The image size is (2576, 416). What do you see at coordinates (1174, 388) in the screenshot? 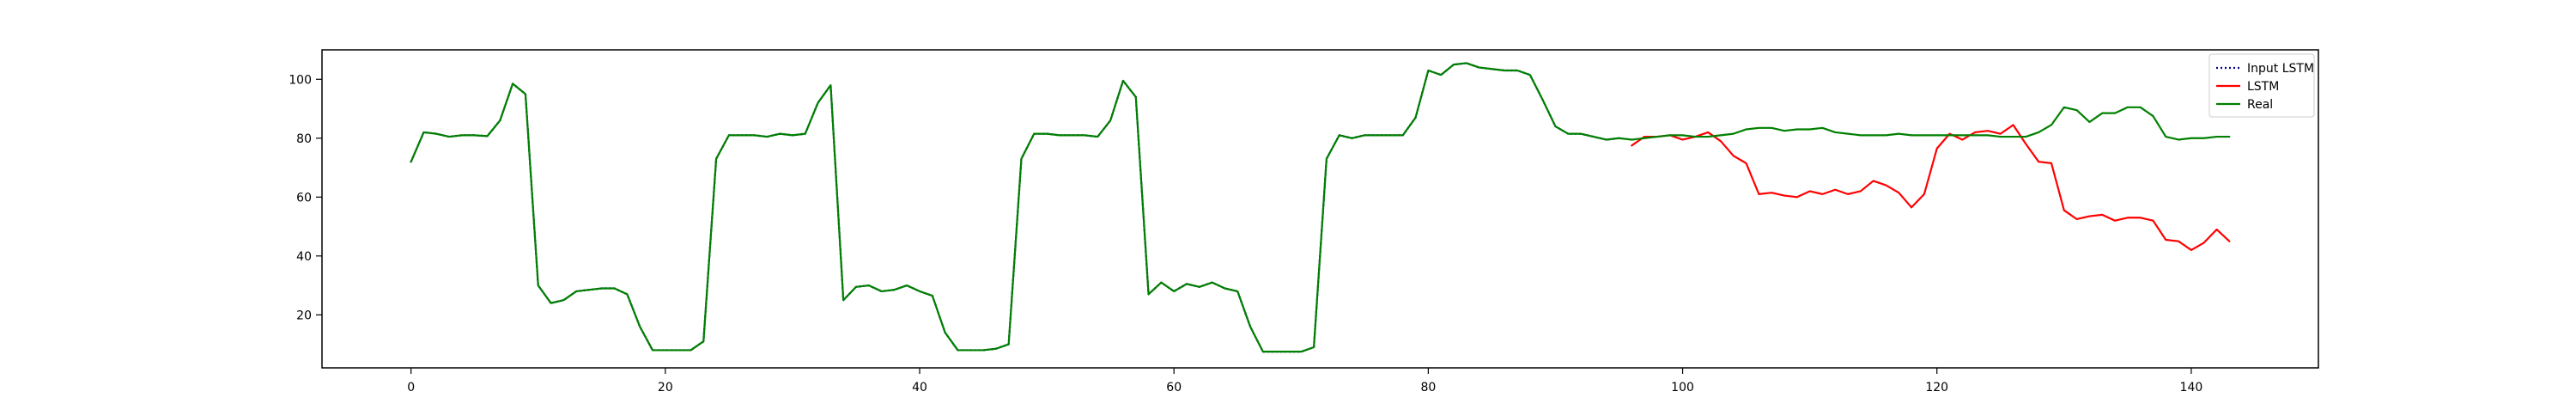
I see `x-tick-label: 60` at bounding box center [1174, 388].